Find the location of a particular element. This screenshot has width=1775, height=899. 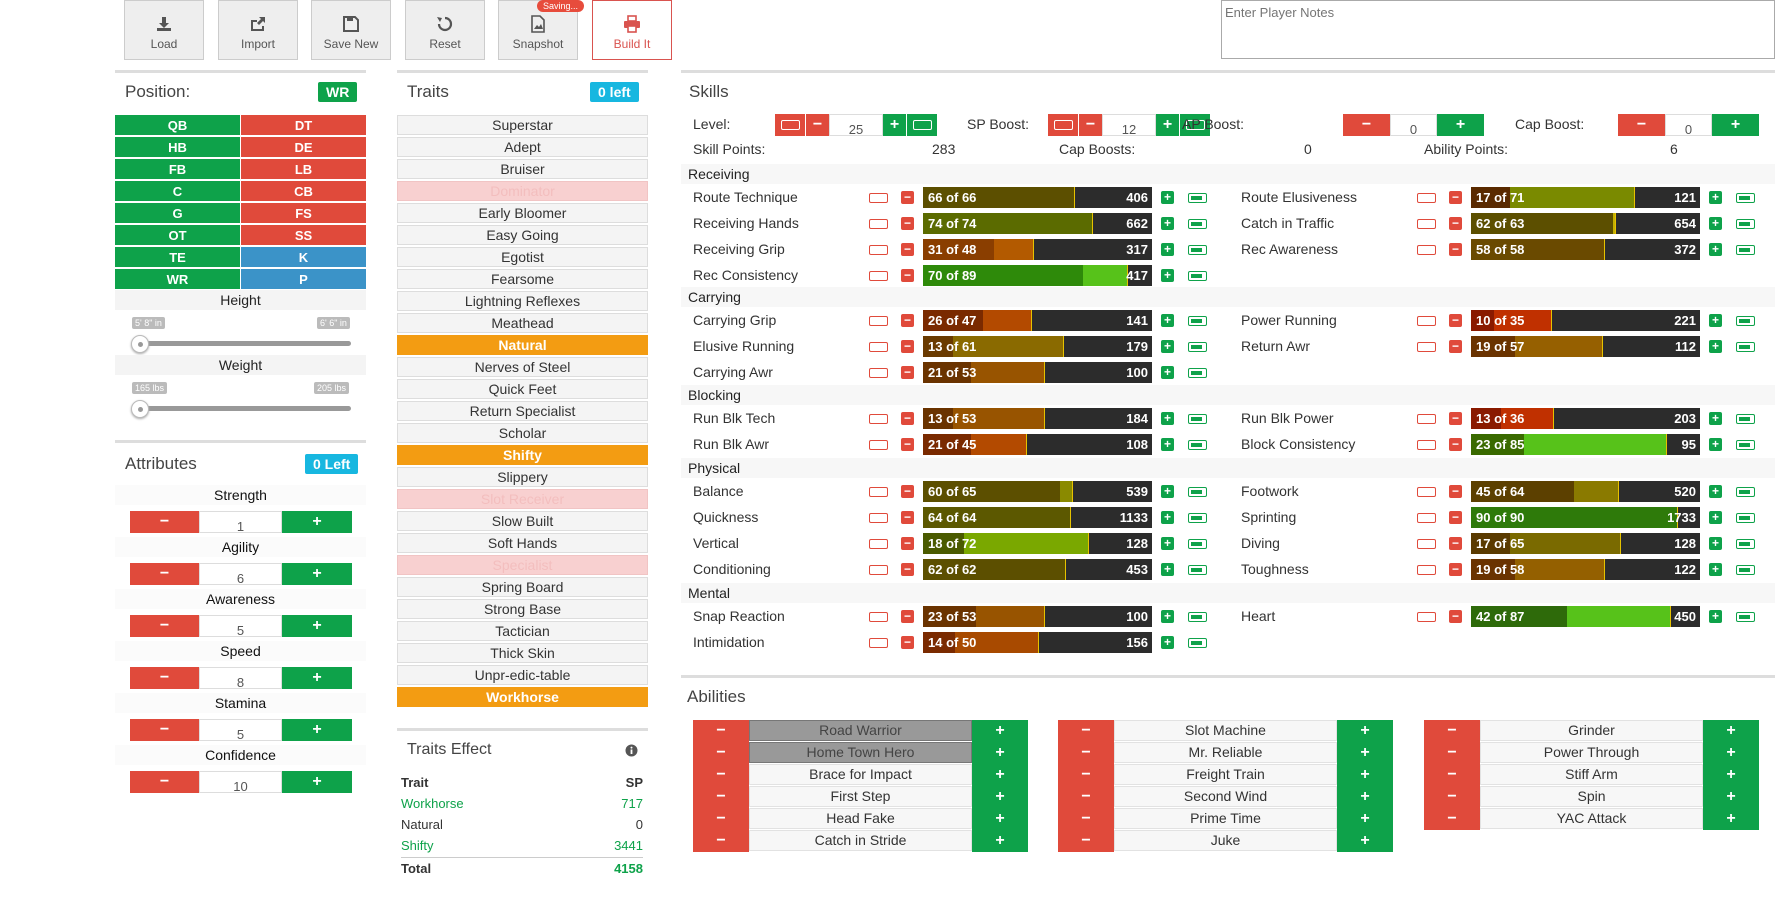

skill-route-elusiveness-minus-button: − is located at coordinates (1455, 197).